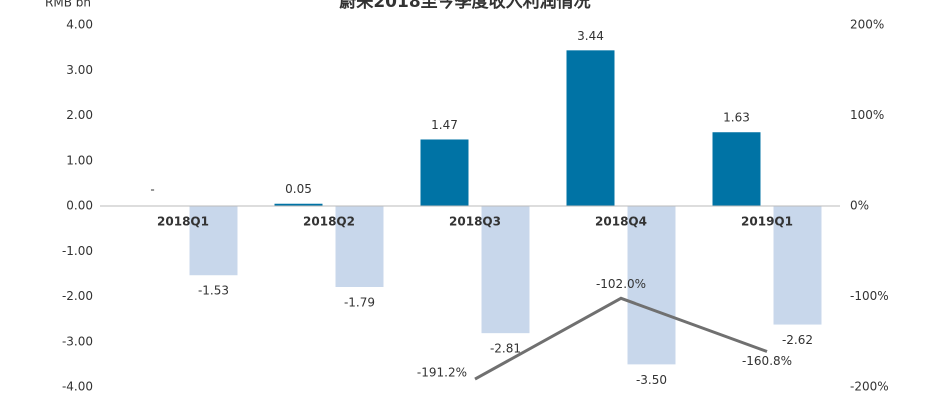  I want to click on x-tick-label: 2018Q3, so click(475, 222).